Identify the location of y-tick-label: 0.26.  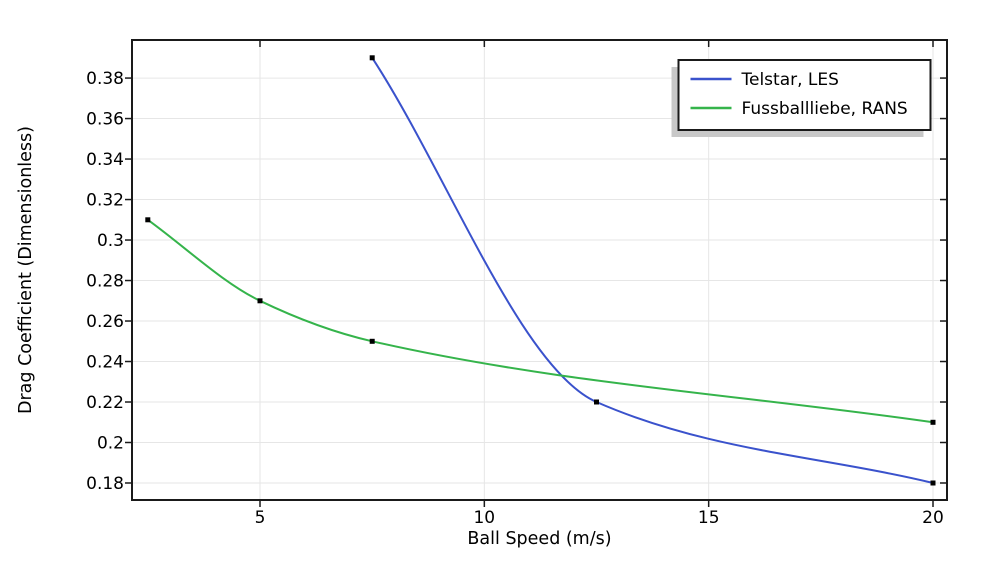
(105, 322).